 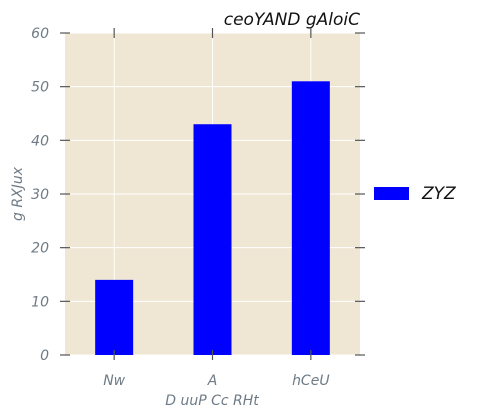 I want to click on y-tick-label: 30, so click(x=40, y=195).